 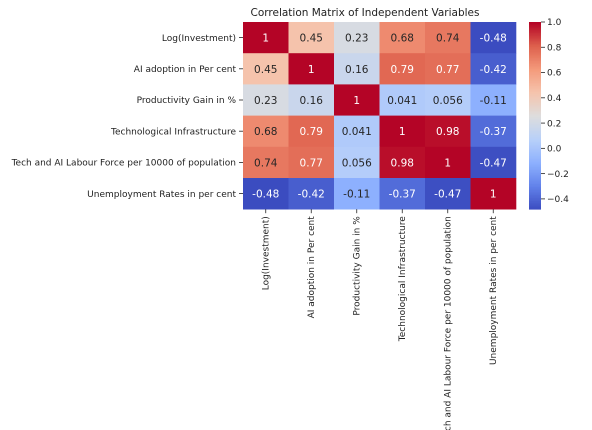 I want to click on colorbar-tick-label: 0.8, so click(x=554, y=48).